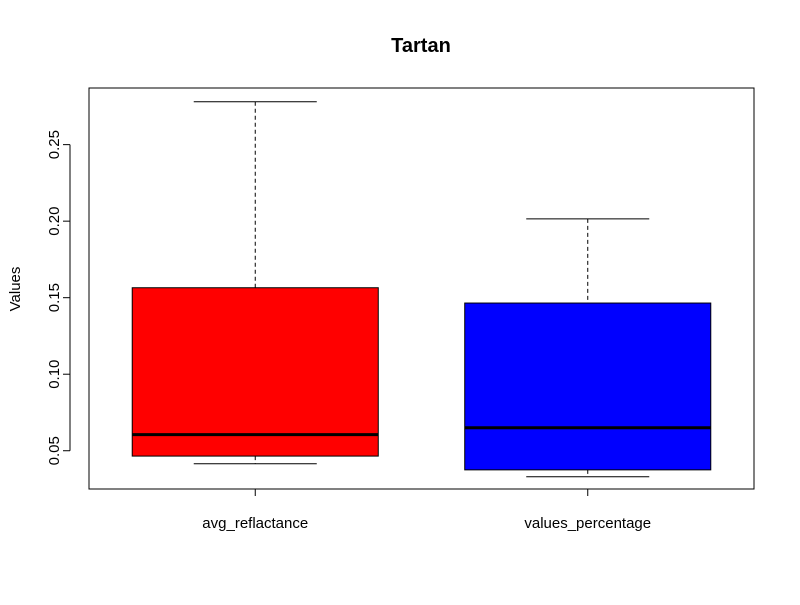 The height and width of the screenshot is (605, 800). What do you see at coordinates (421, 46) in the screenshot?
I see `chart-title: Tartan` at bounding box center [421, 46].